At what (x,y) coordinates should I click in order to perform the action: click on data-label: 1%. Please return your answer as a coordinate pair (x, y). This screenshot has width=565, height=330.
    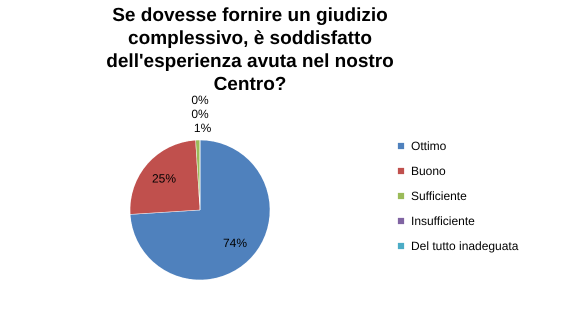
    Looking at the image, I should click on (203, 128).